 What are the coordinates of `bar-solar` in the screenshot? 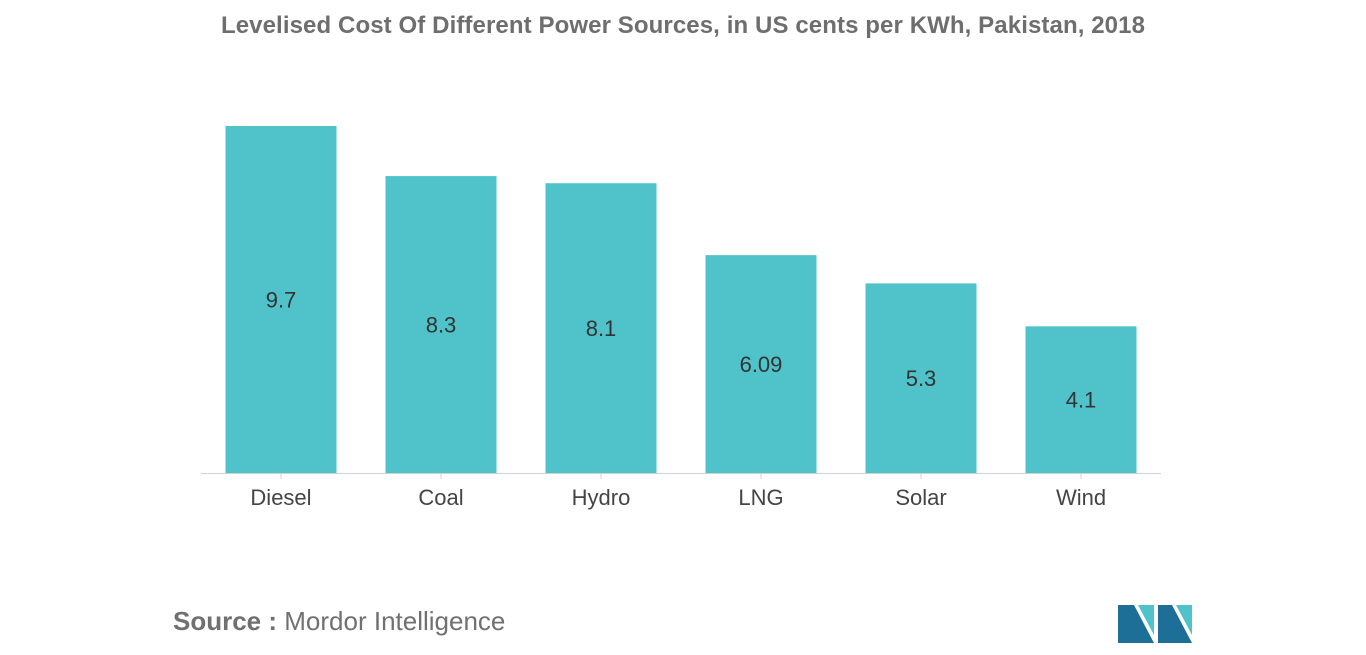 It's located at (921, 378).